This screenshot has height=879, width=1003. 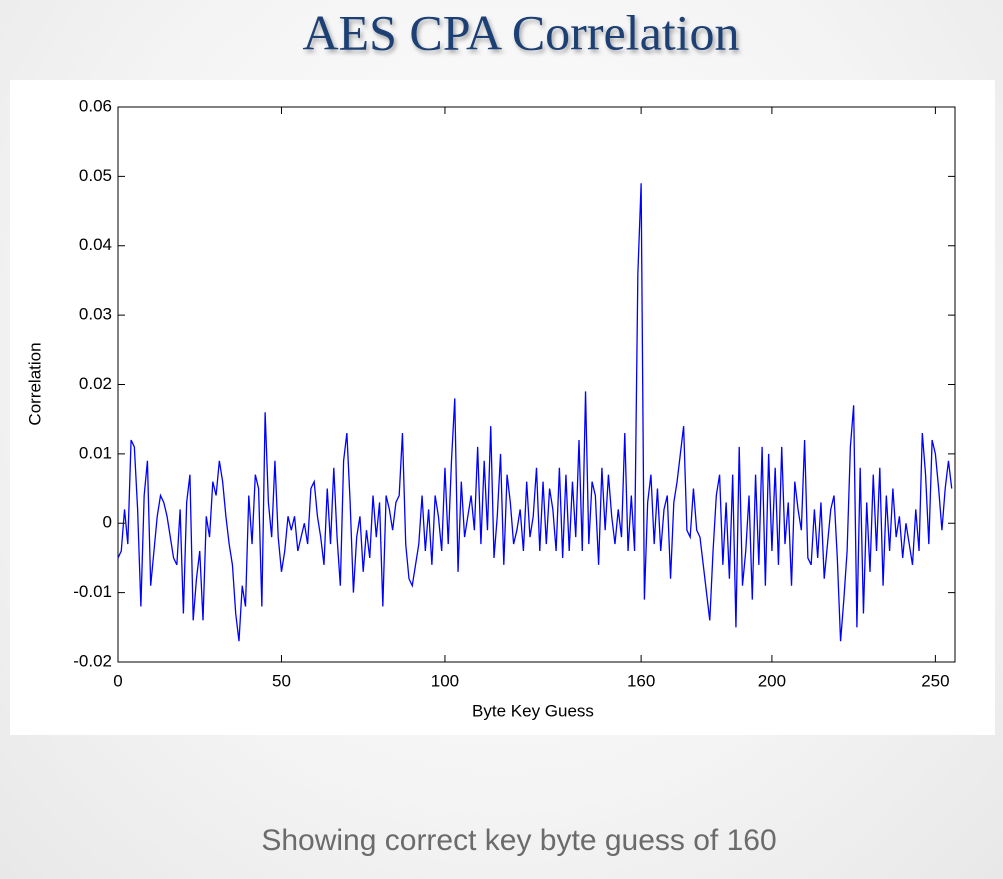 What do you see at coordinates (520, 32) in the screenshot?
I see `slide-title: AES CPA Correlation` at bounding box center [520, 32].